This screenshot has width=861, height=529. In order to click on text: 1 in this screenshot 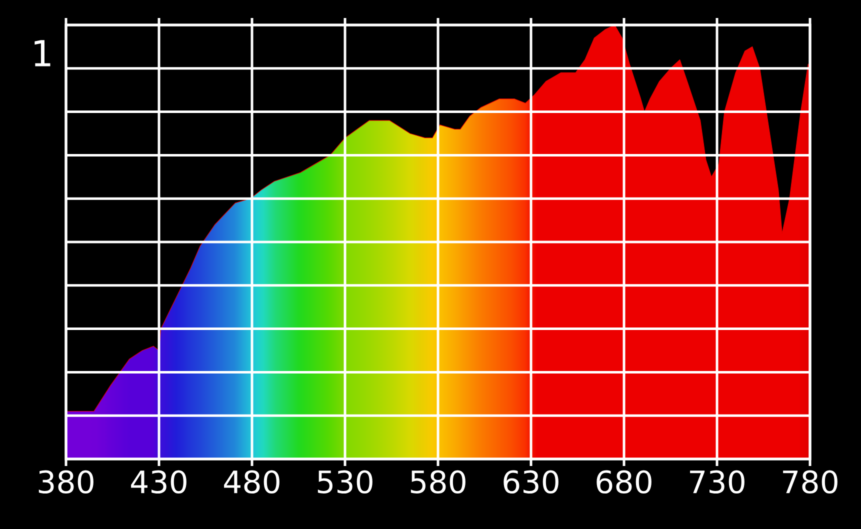, I will do `click(42, 53)`.